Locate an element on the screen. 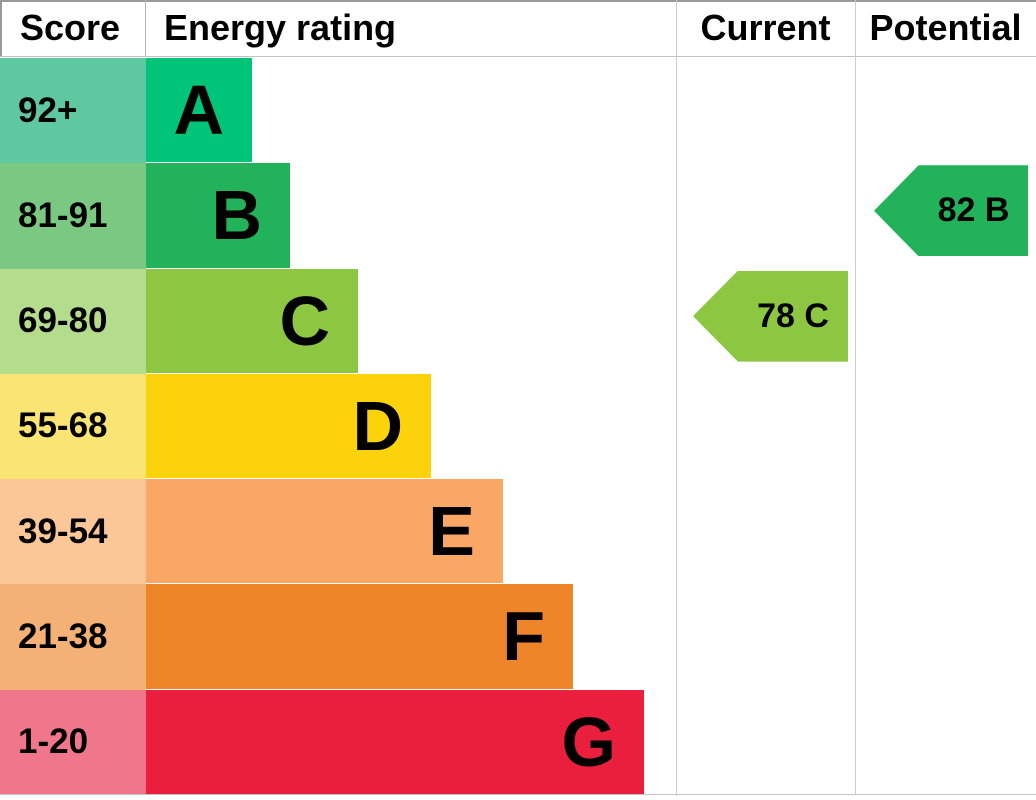 The width and height of the screenshot is (1036, 800). band-row-e: 39-54 E is located at coordinates (338, 532).